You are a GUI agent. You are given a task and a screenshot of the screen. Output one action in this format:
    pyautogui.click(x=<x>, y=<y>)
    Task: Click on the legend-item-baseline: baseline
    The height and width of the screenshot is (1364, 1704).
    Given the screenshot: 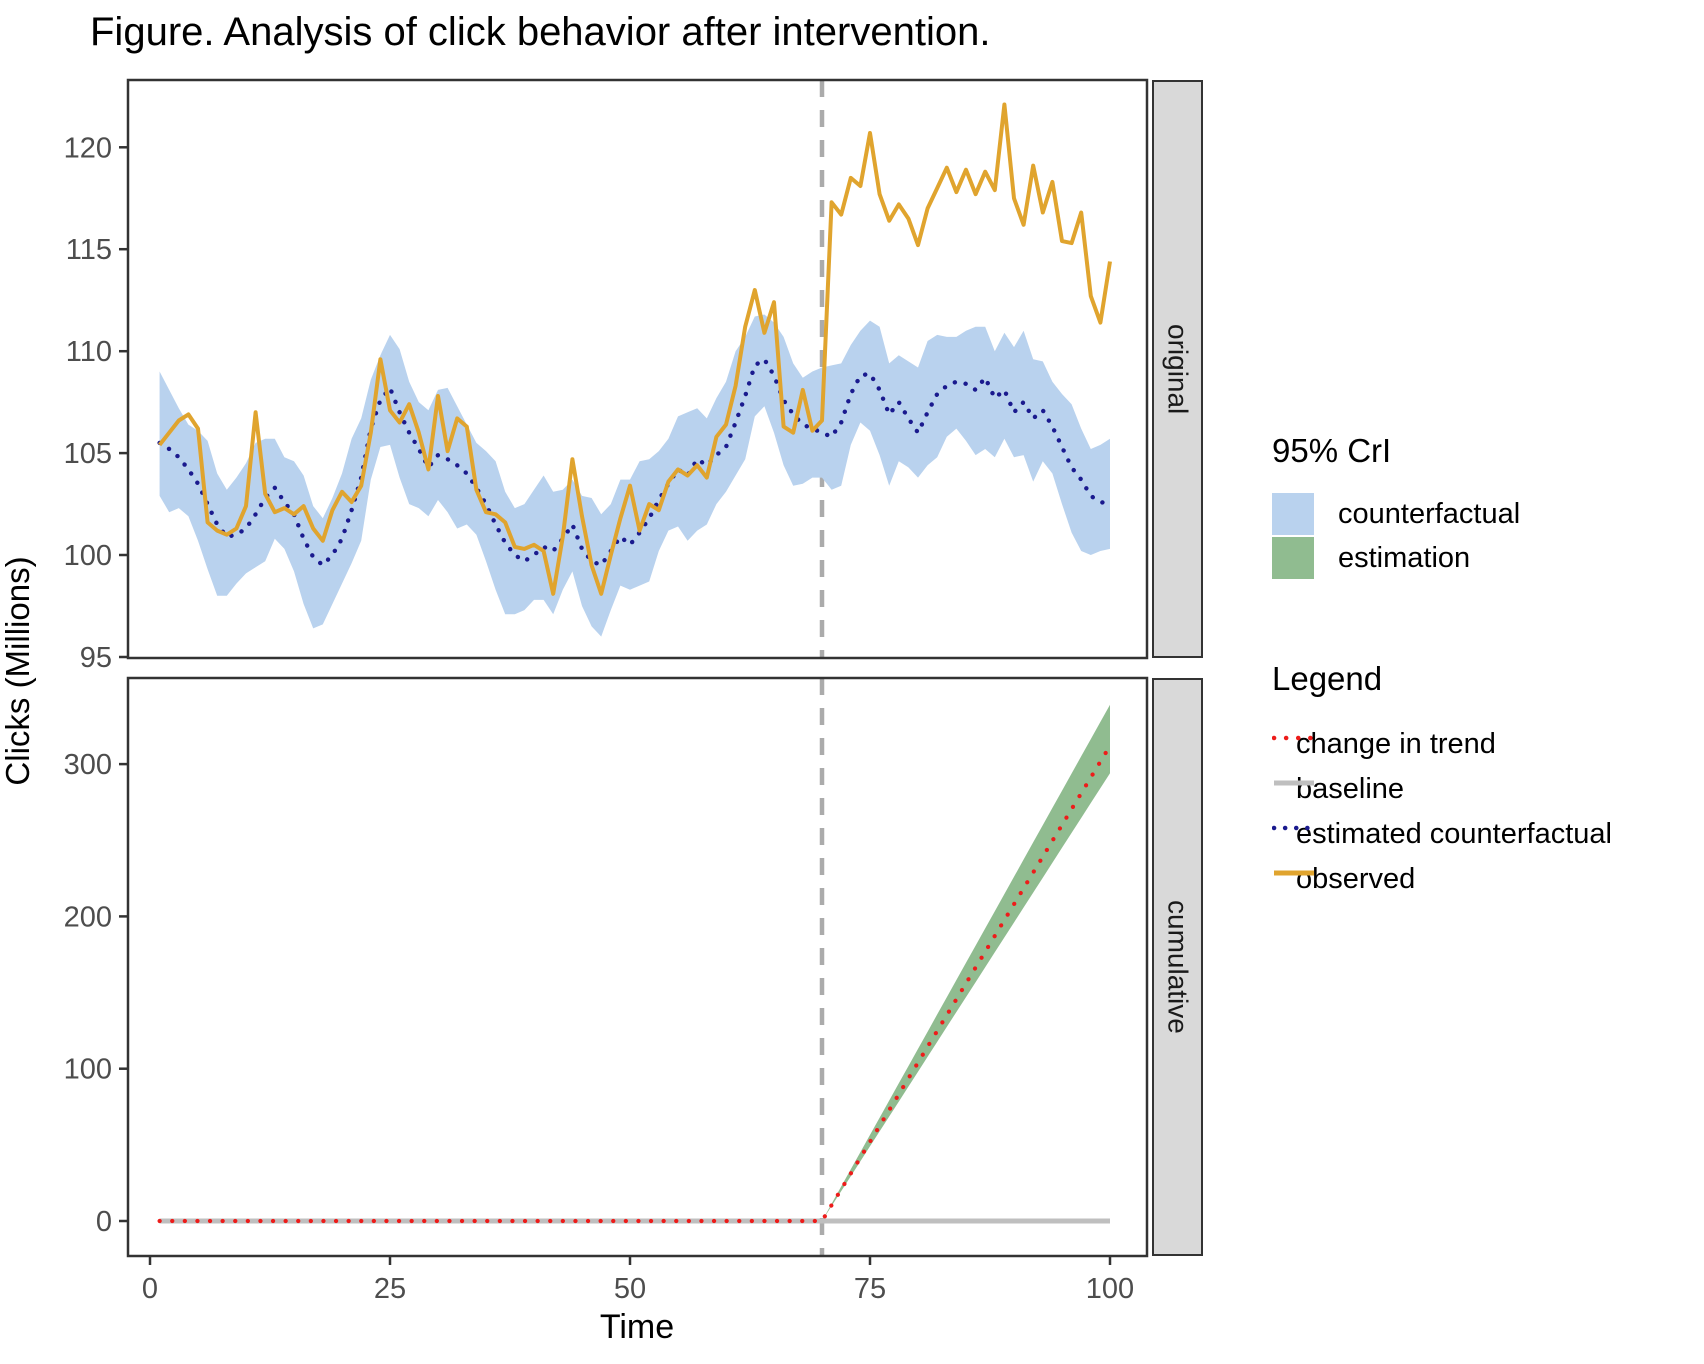 What is the action you would take?
    pyautogui.click(x=1338, y=789)
    